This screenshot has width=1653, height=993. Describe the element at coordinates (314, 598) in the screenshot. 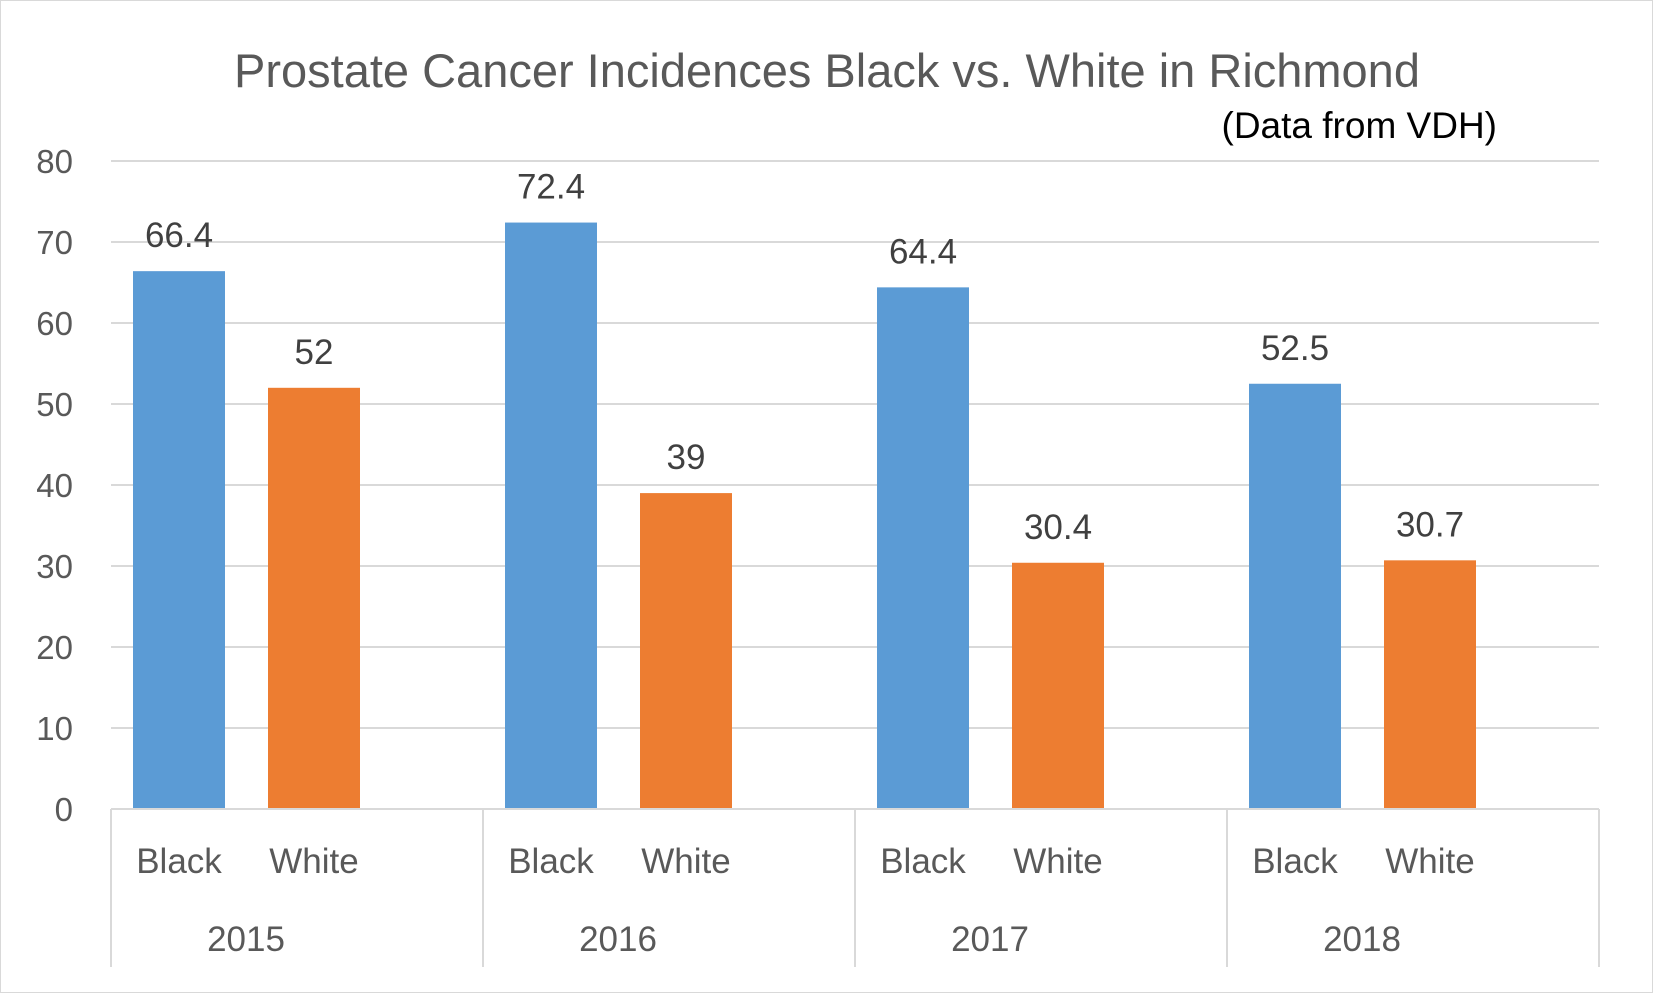

I see `bar-white-2015` at that location.